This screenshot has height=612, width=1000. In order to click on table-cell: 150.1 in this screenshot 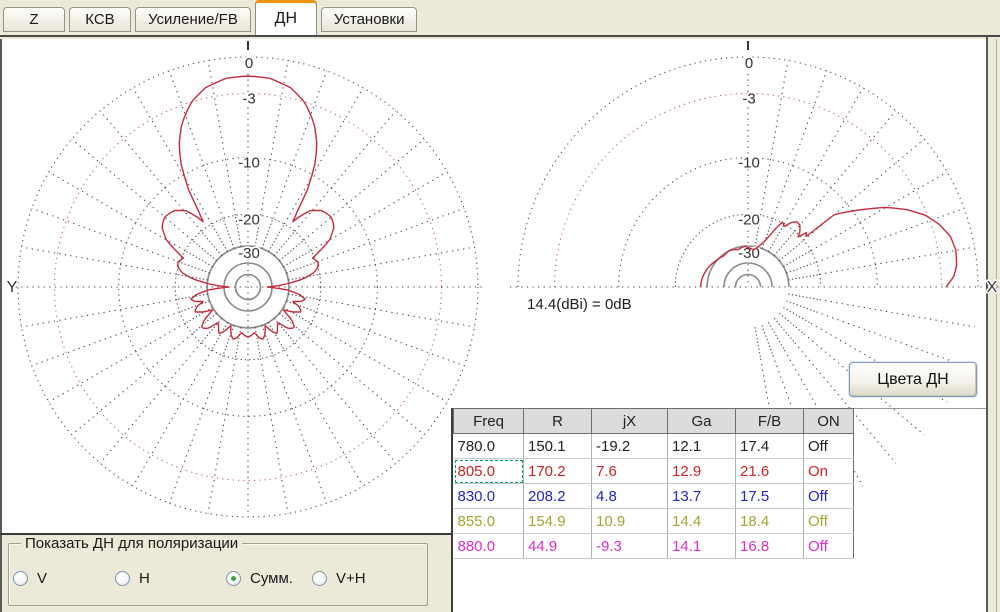, I will do `click(557, 446)`.